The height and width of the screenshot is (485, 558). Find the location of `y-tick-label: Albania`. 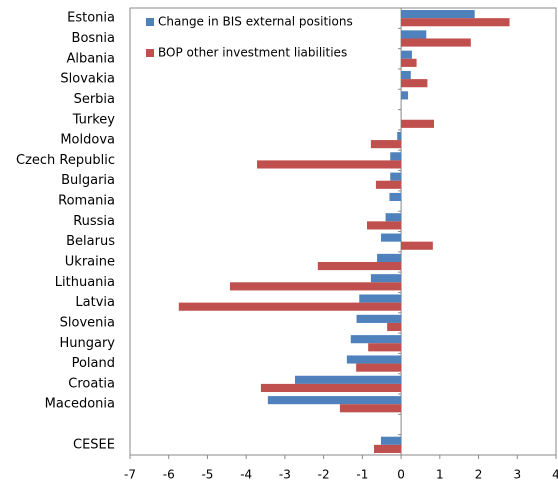

y-tick-label: Albania is located at coordinates (90, 58).